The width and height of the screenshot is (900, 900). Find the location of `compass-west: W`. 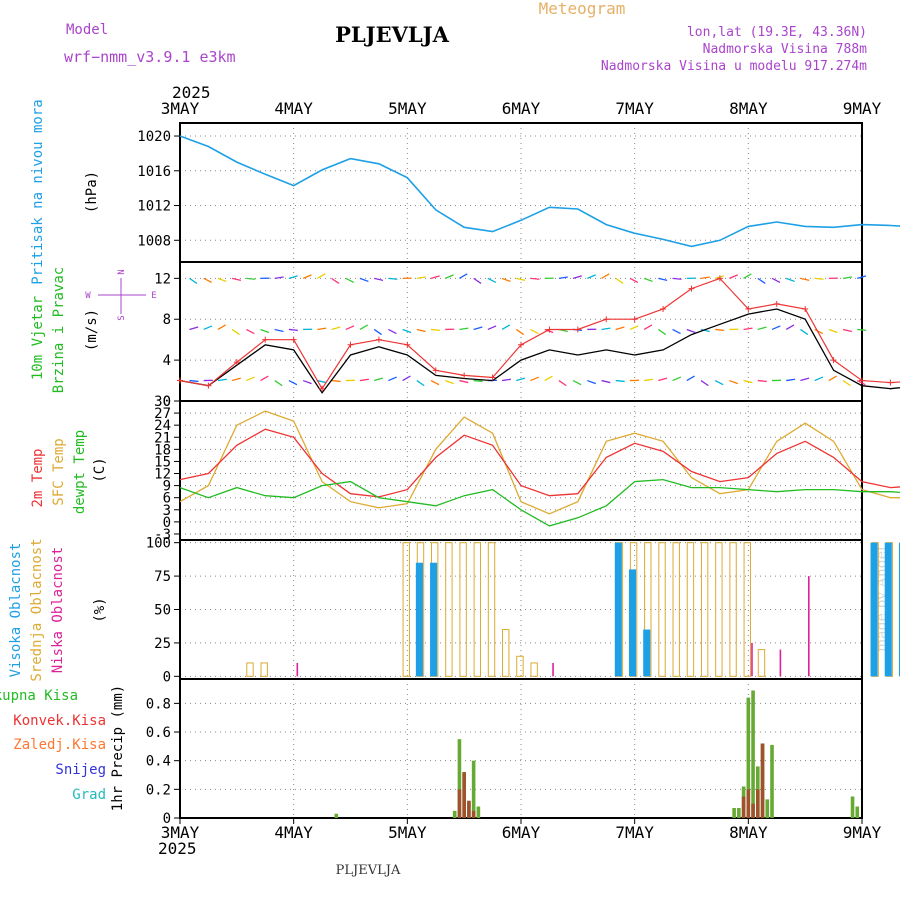

compass-west: W is located at coordinates (88, 296).